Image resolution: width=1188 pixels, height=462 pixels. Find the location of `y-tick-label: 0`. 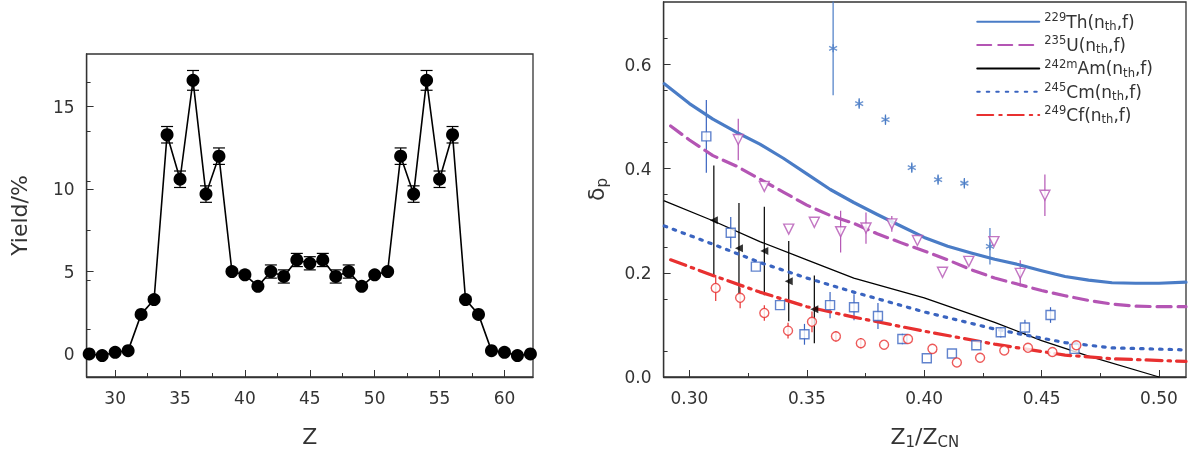

y-tick-label: 0 is located at coordinates (69, 353).